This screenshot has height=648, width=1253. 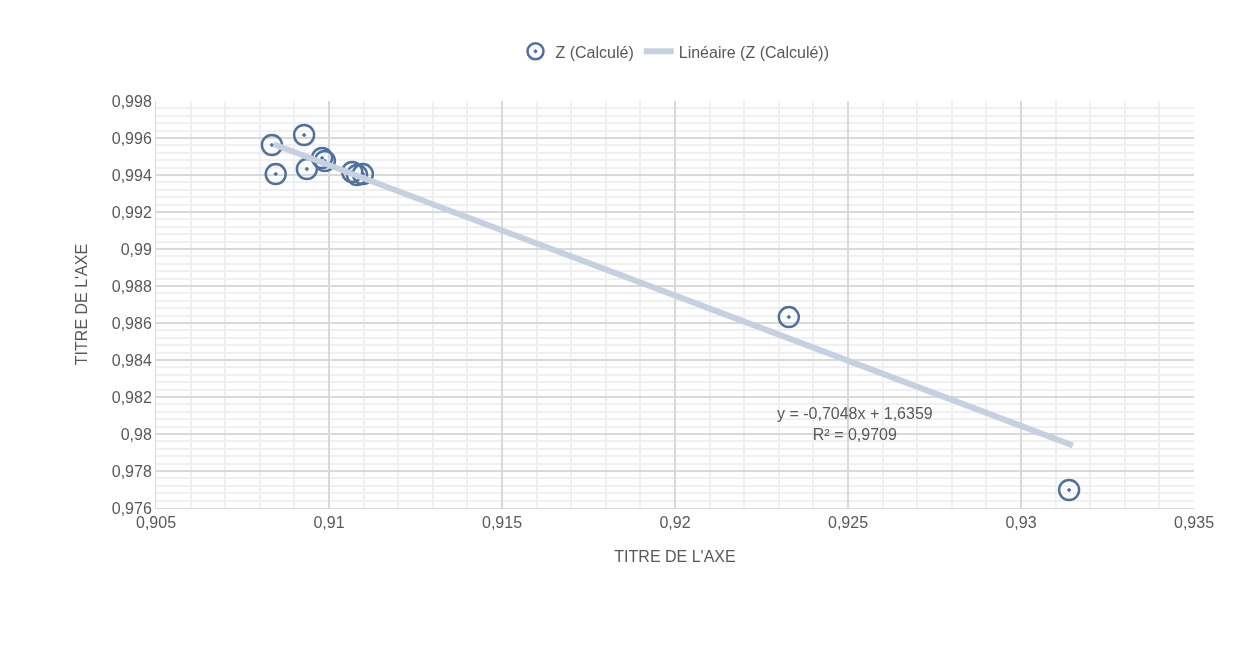 I want to click on y-axis-title: TITRE DE L'AXE, so click(x=81, y=304).